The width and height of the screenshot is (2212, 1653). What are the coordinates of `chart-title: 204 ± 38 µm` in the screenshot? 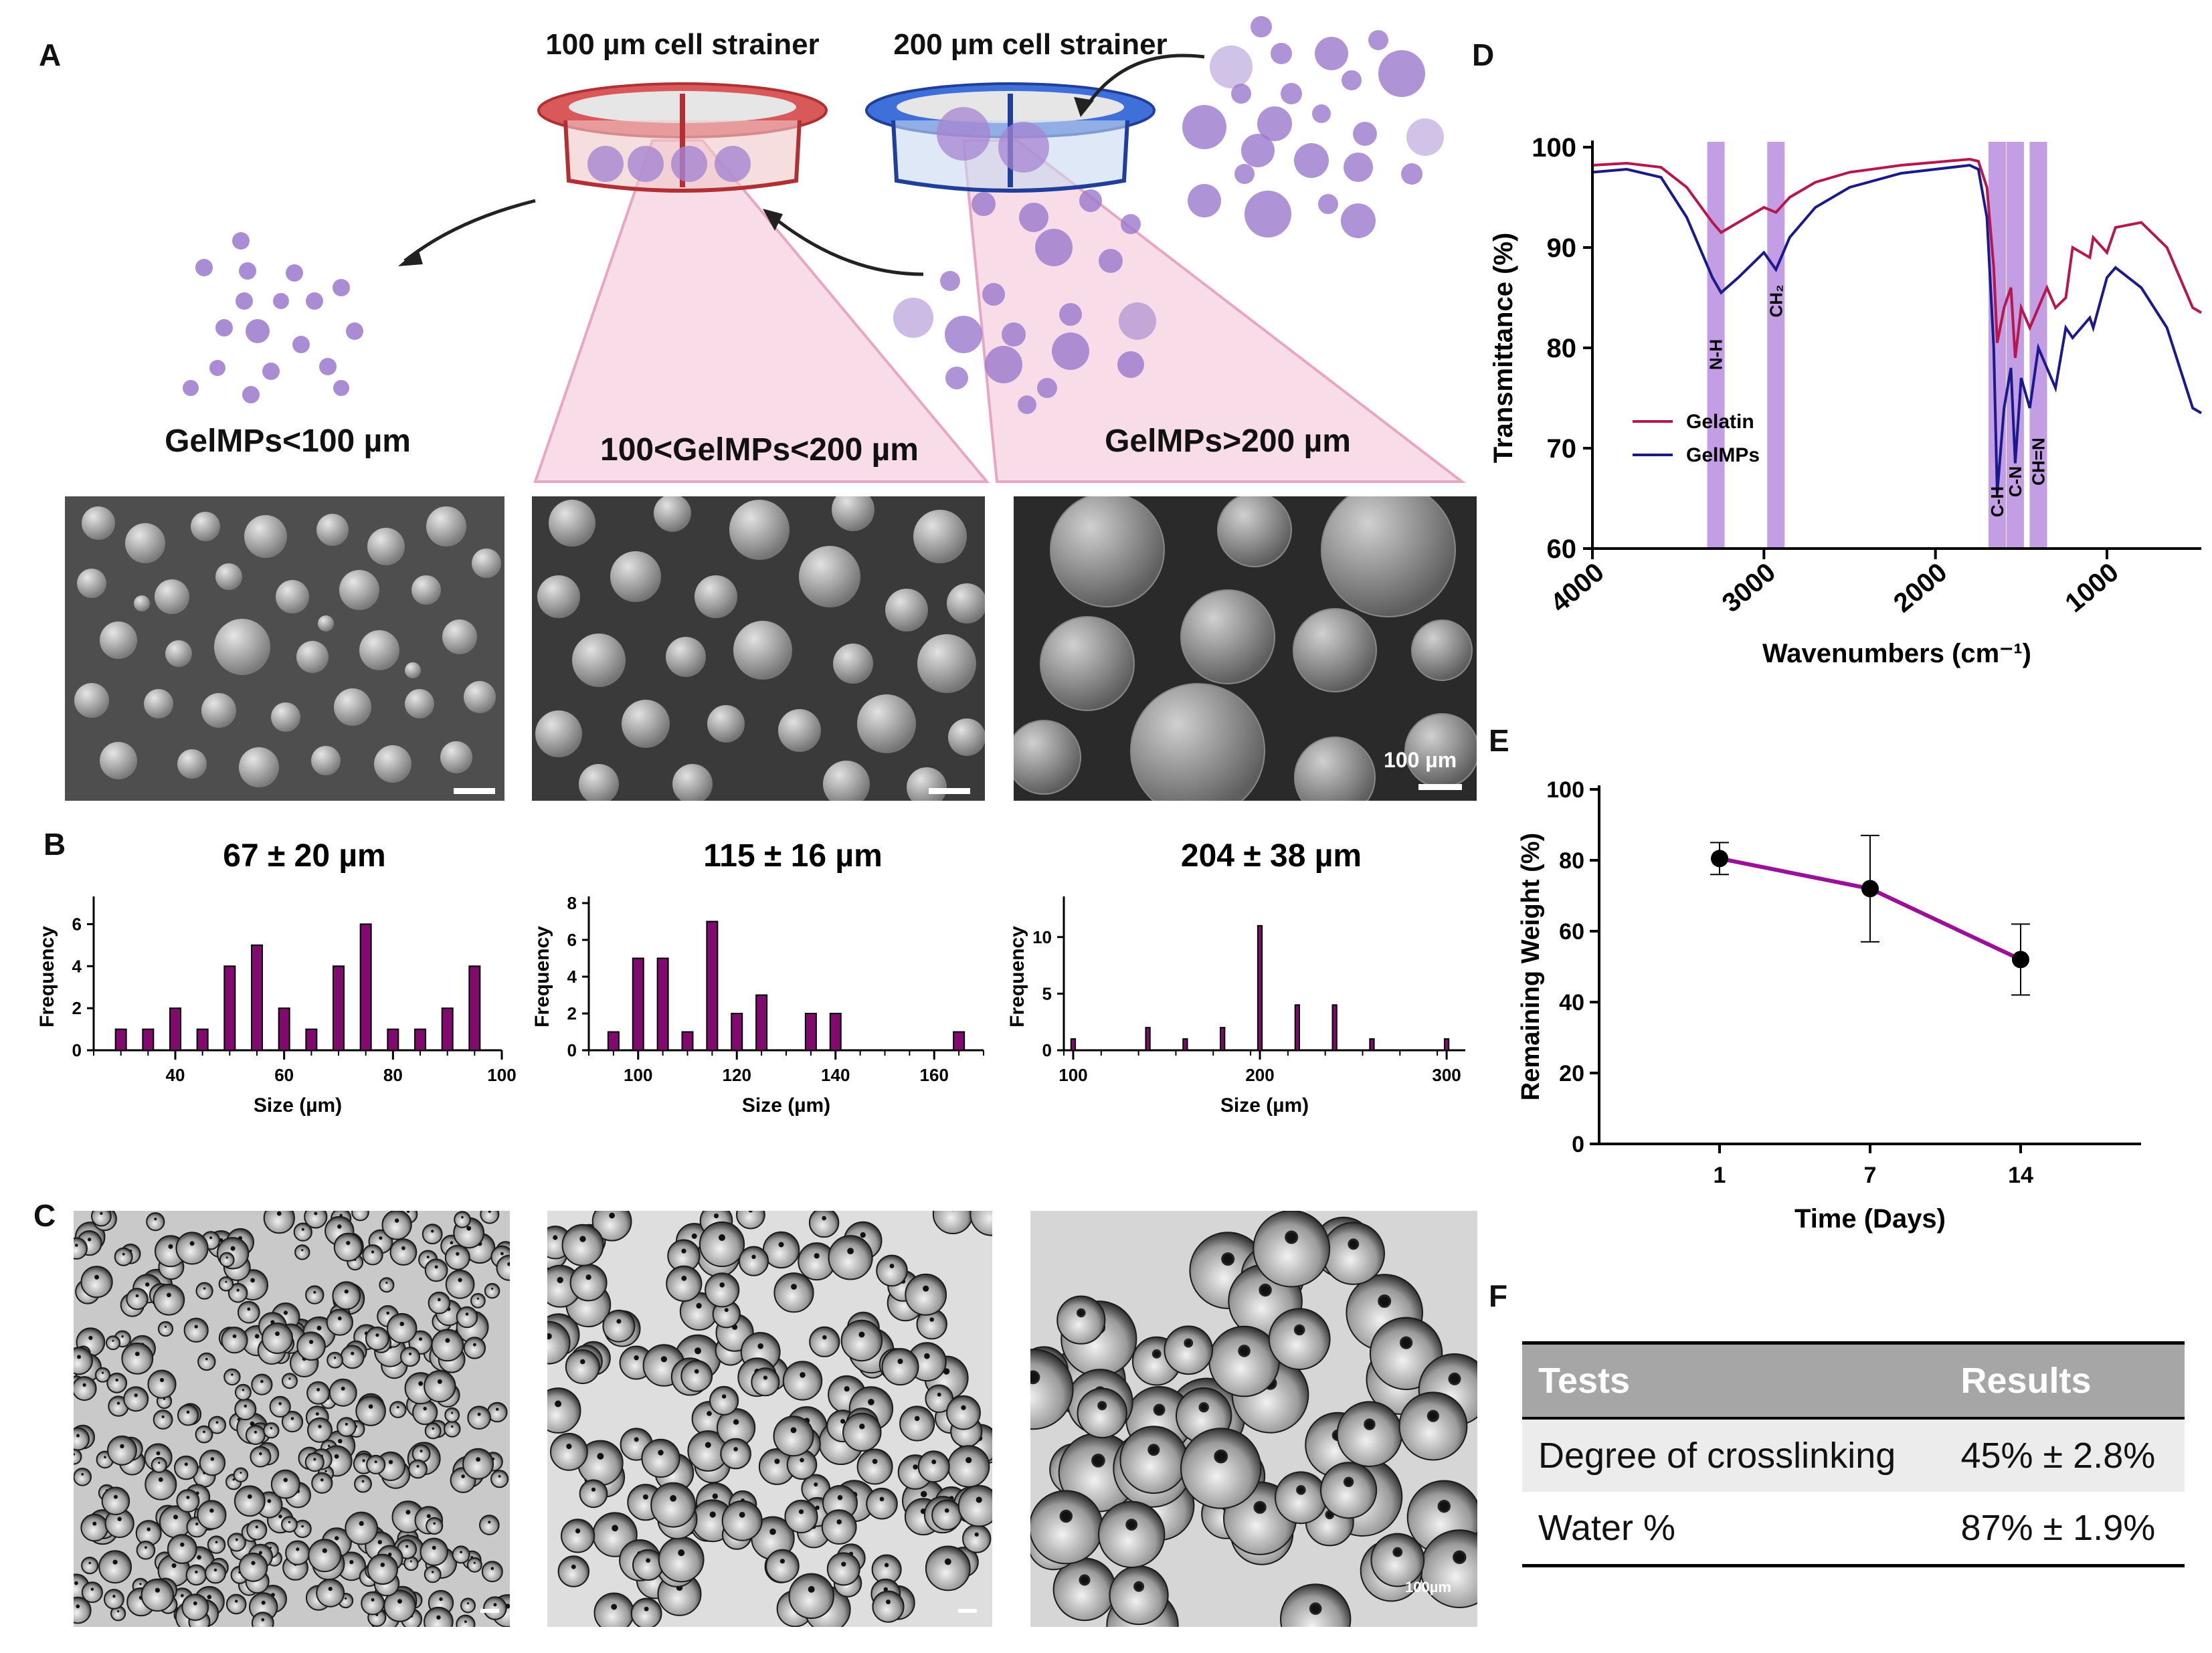 It's located at (1271, 856).